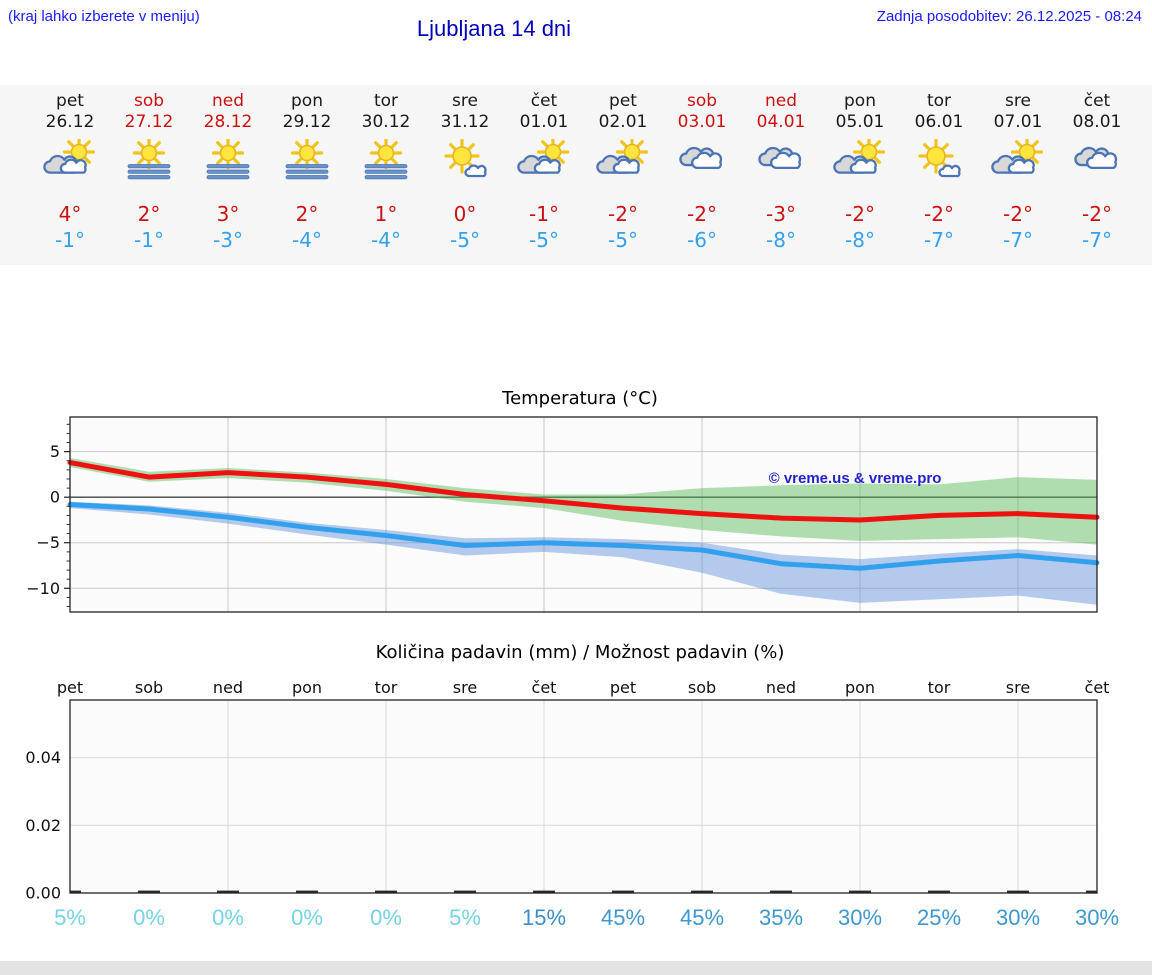 The width and height of the screenshot is (1152, 975). What do you see at coordinates (583, 536) in the screenshot?
I see `low-temperature-line` at bounding box center [583, 536].